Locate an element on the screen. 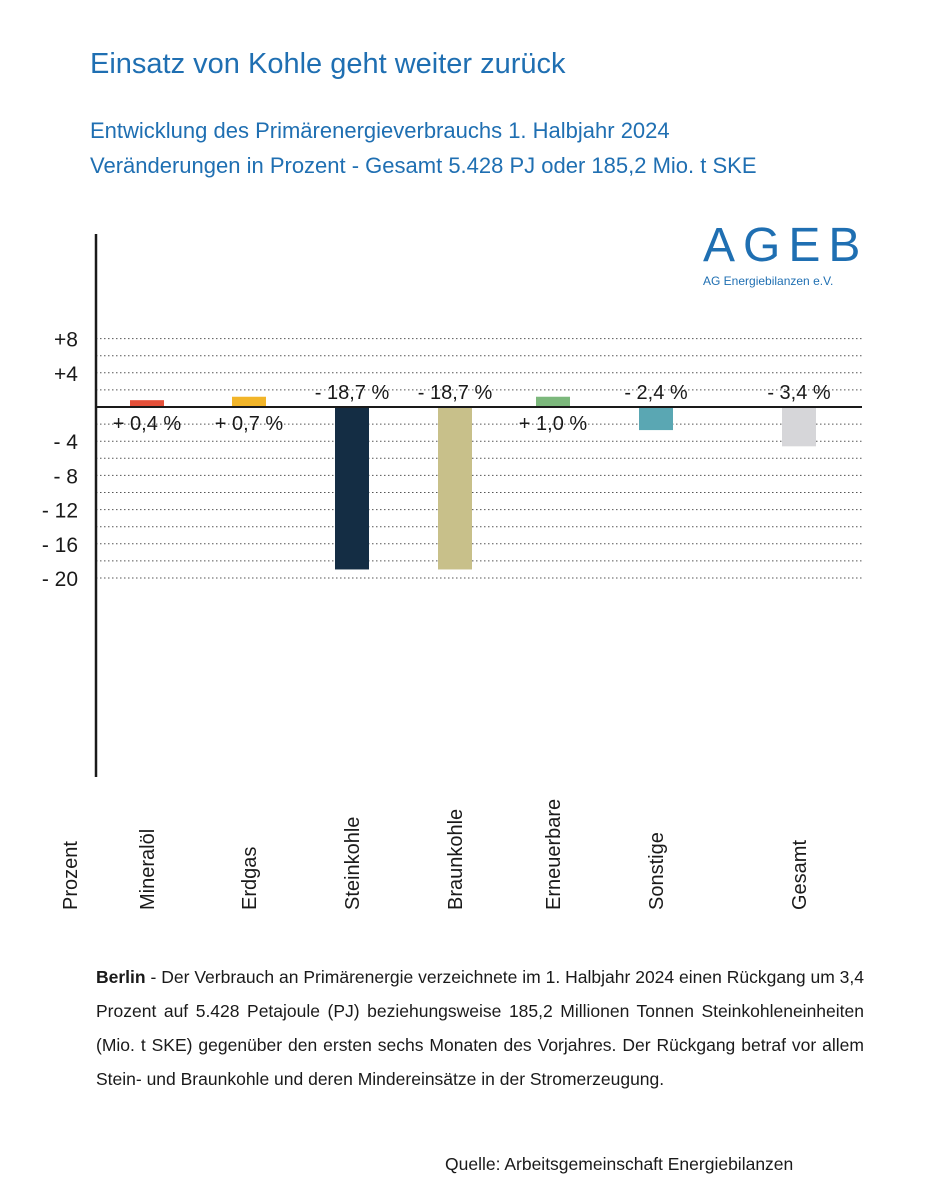  data-label-steinkohle: - 18,7 % is located at coordinates (352, 393).